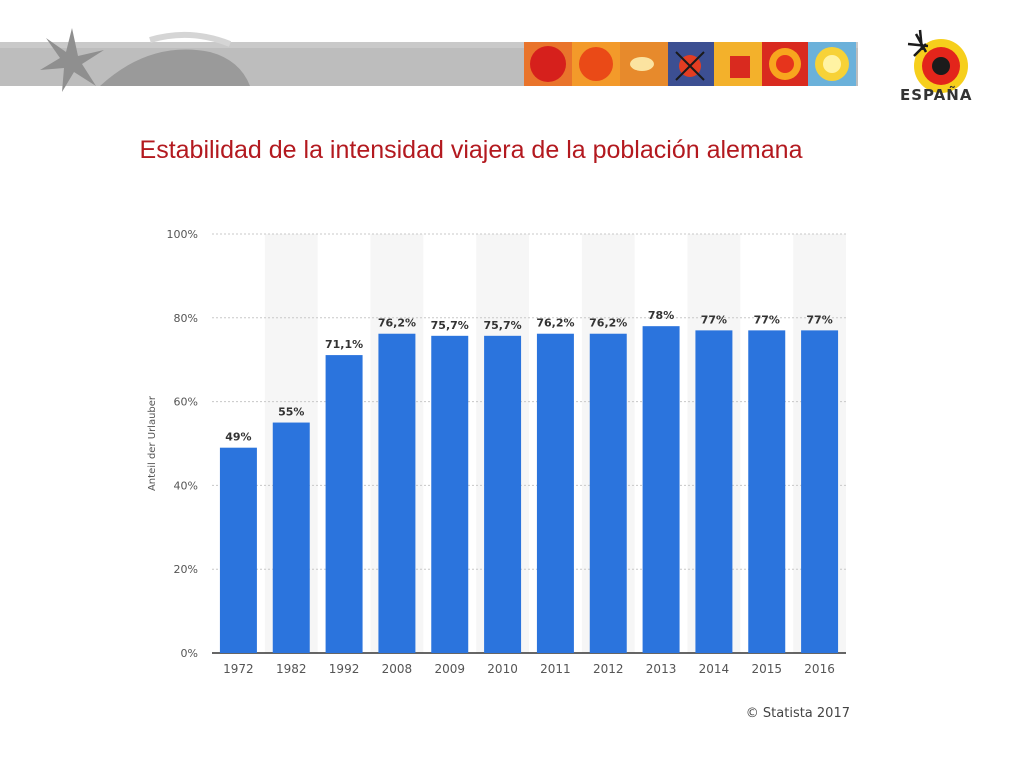  Describe the element at coordinates (797, 713) in the screenshot. I see `copyright-notice: © Statista 2017` at that location.